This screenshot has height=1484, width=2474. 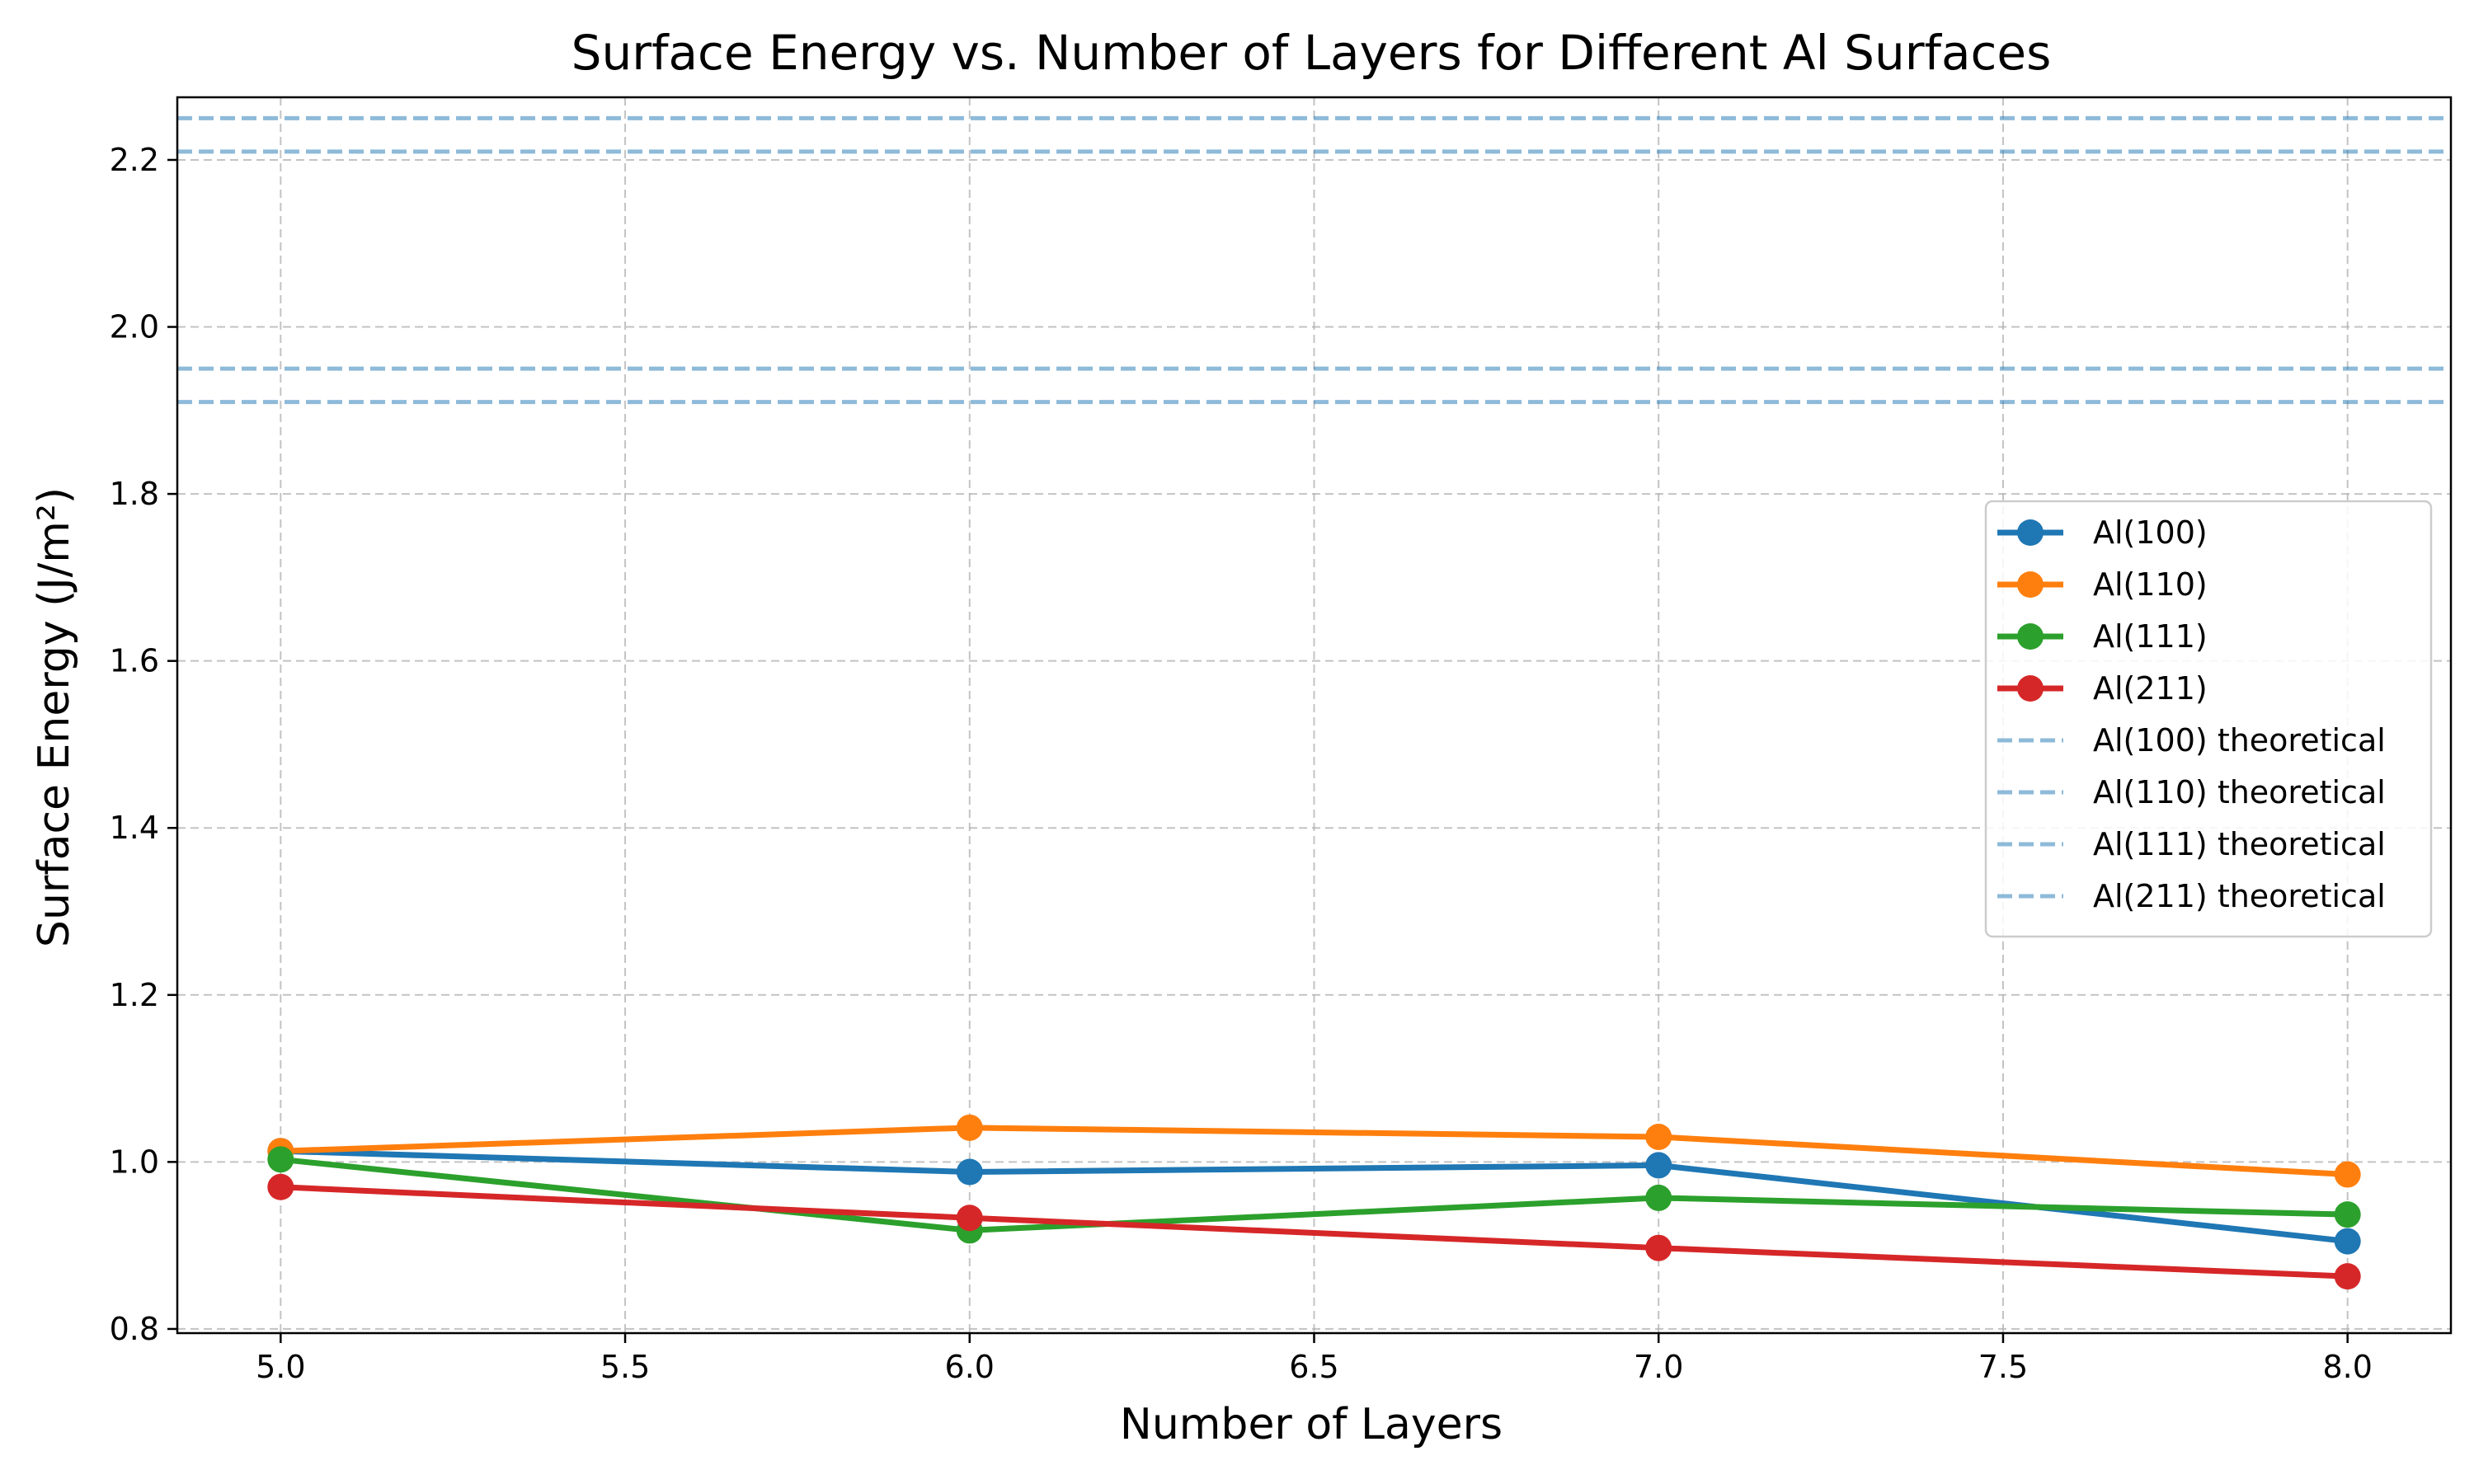 I want to click on legend-label: Al(100), so click(x=2150, y=532).